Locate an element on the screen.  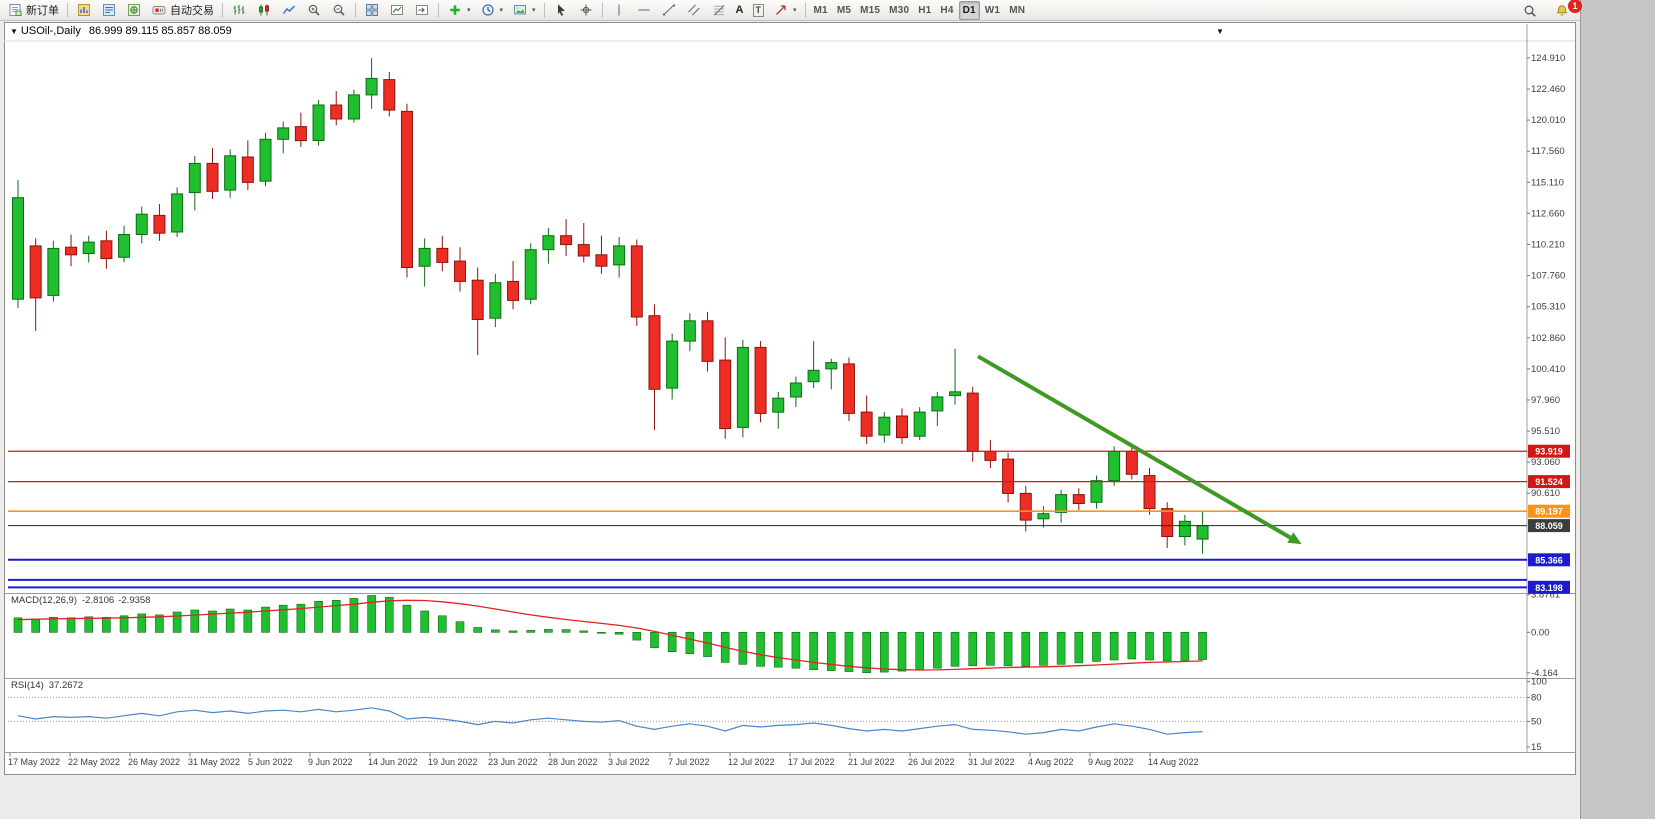
new-order-label: 新订单 is located at coordinates (42, 11).